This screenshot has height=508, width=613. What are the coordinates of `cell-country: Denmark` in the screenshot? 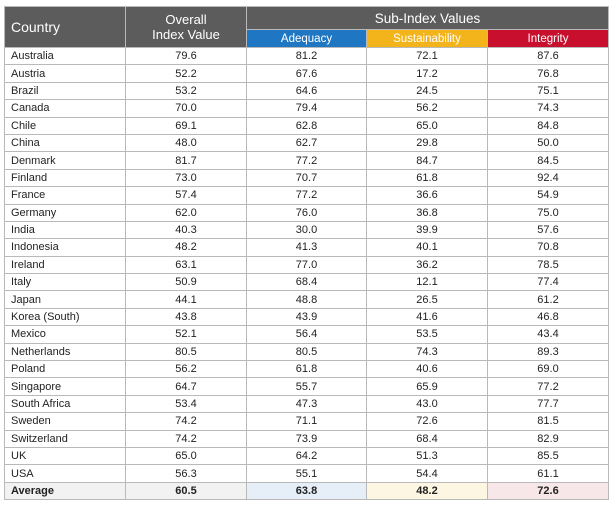 It's located at (65, 160).